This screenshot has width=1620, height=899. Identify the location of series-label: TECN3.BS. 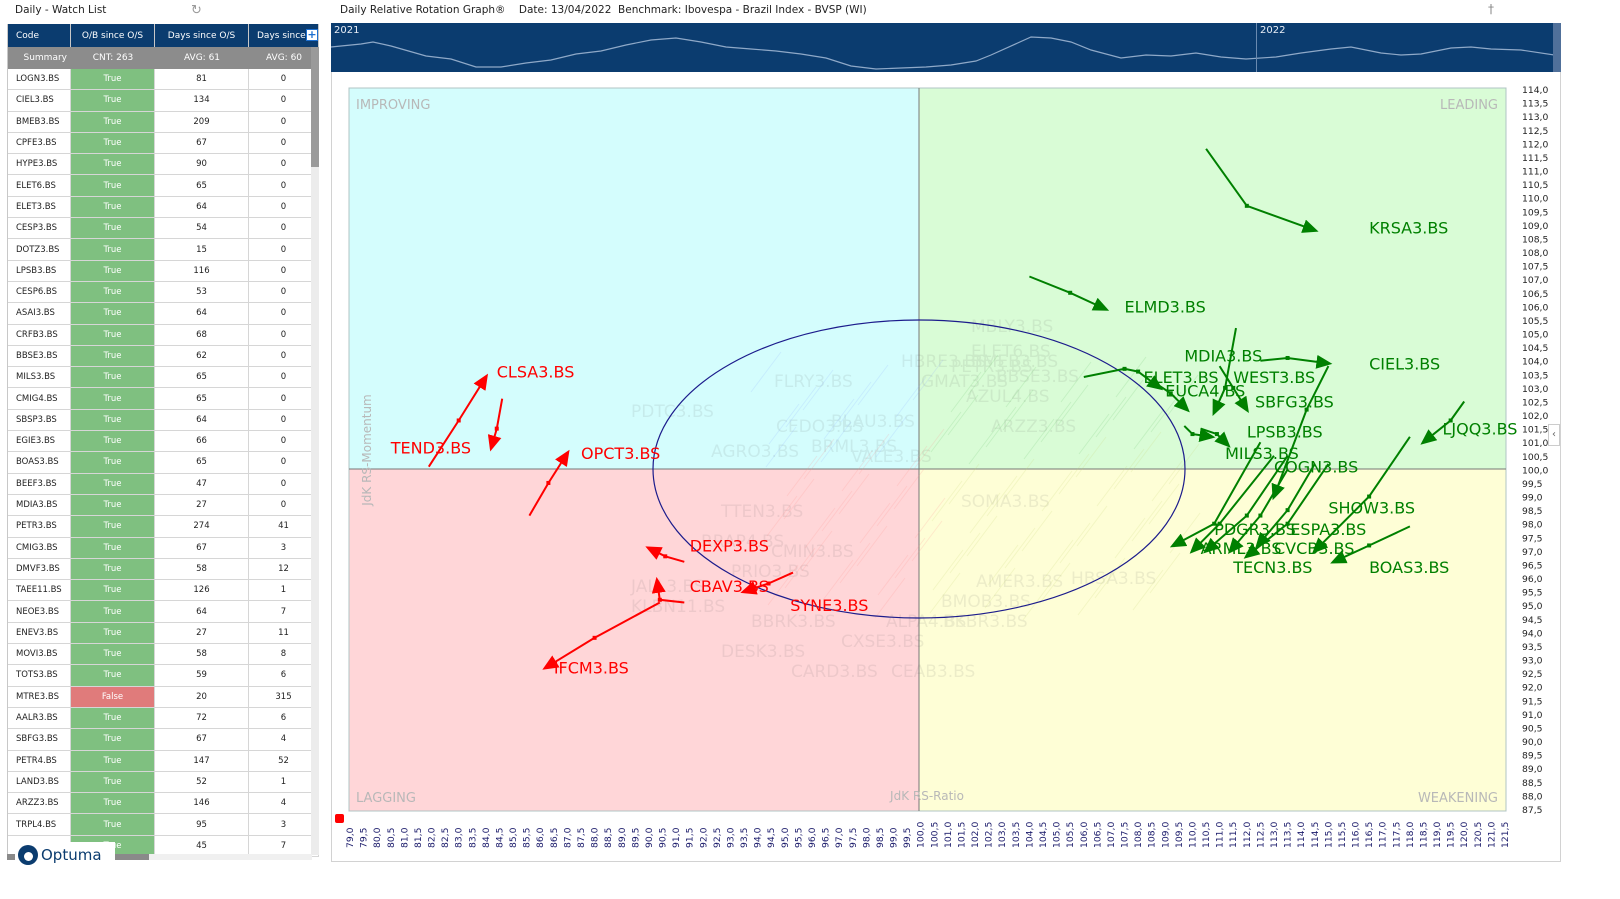
(1272, 567).